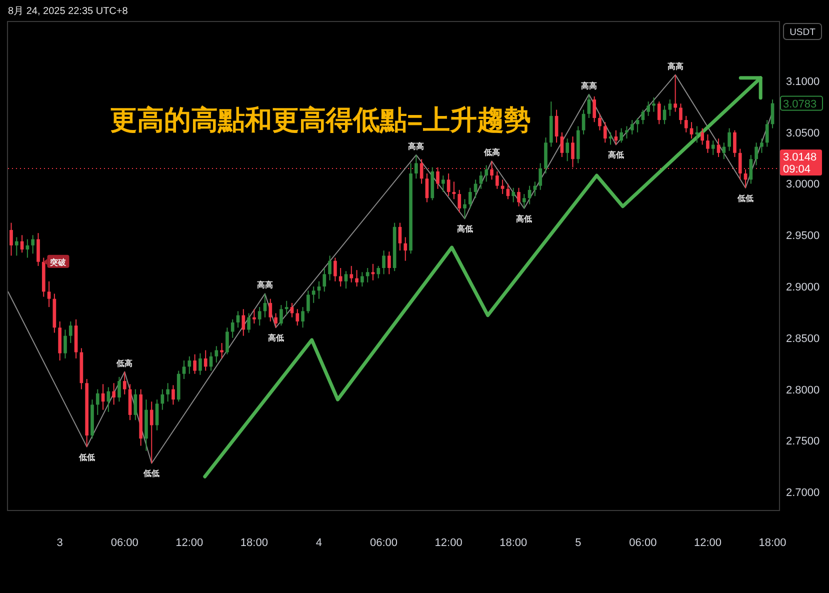 The height and width of the screenshot is (593, 829). I want to click on ytick: 3.1000, so click(803, 82).